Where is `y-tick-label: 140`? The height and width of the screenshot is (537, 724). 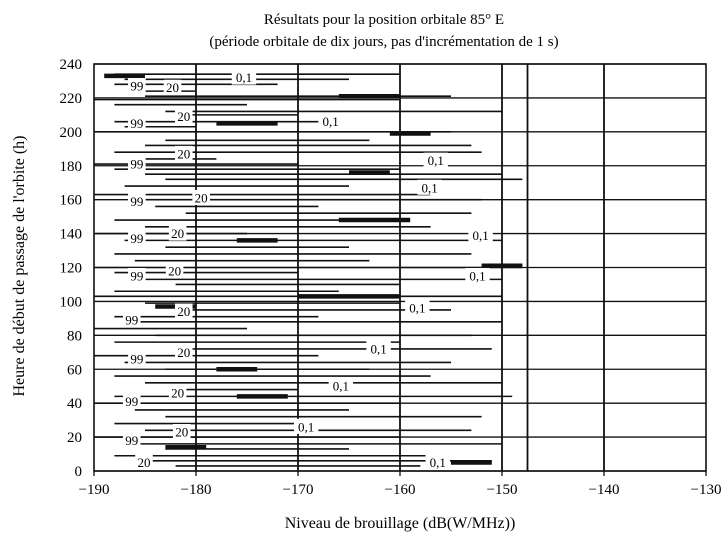
y-tick-label: 140 is located at coordinates (71, 235).